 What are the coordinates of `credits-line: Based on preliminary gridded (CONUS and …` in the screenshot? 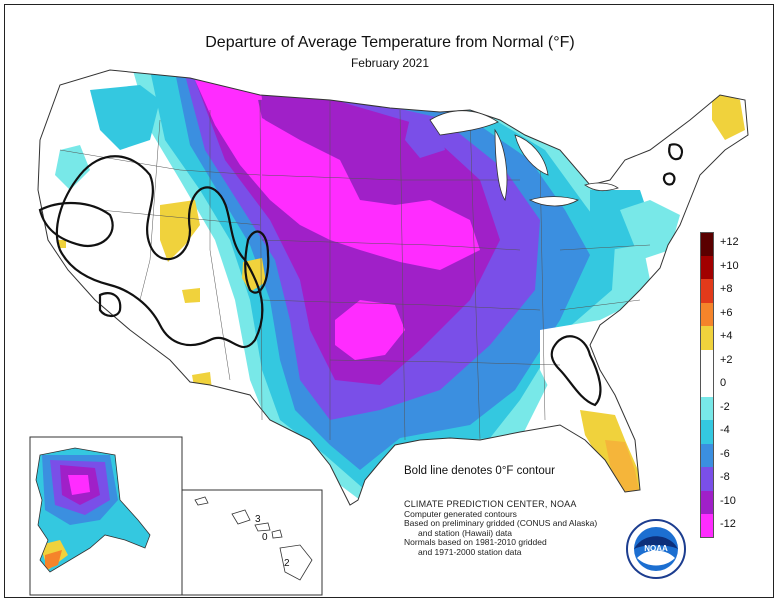 It's located at (501, 523).